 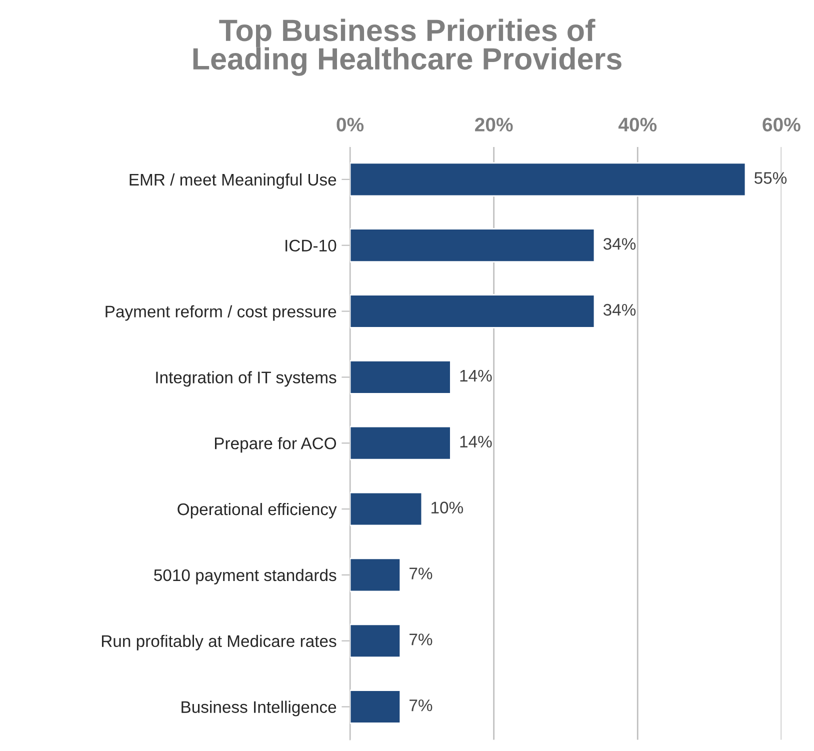 What do you see at coordinates (350, 125) in the screenshot?
I see `x-tick-label: 0%` at bounding box center [350, 125].